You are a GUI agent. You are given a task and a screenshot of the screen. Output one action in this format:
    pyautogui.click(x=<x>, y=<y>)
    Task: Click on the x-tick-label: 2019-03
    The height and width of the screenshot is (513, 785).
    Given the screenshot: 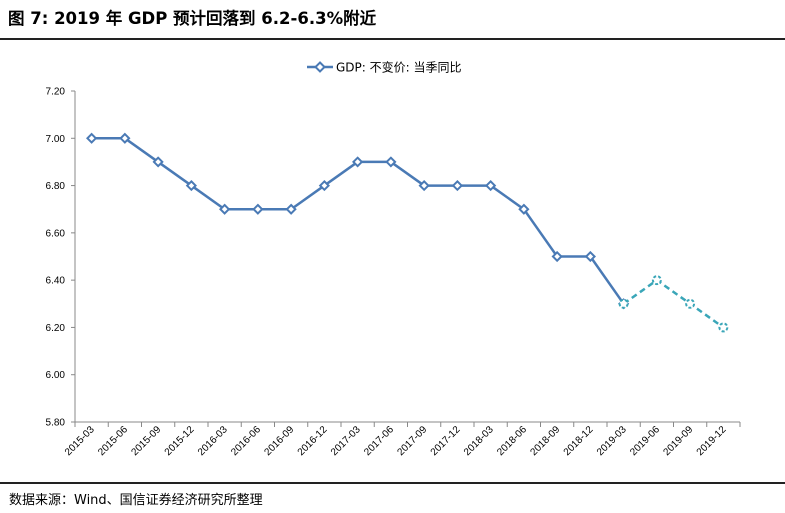 What is the action you would take?
    pyautogui.click(x=612, y=441)
    